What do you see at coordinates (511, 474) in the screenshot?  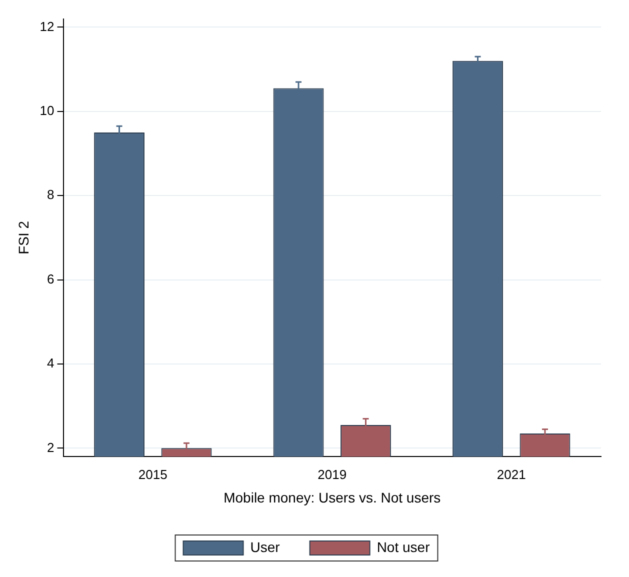 I see `x-tick-label: 2021` at bounding box center [511, 474].